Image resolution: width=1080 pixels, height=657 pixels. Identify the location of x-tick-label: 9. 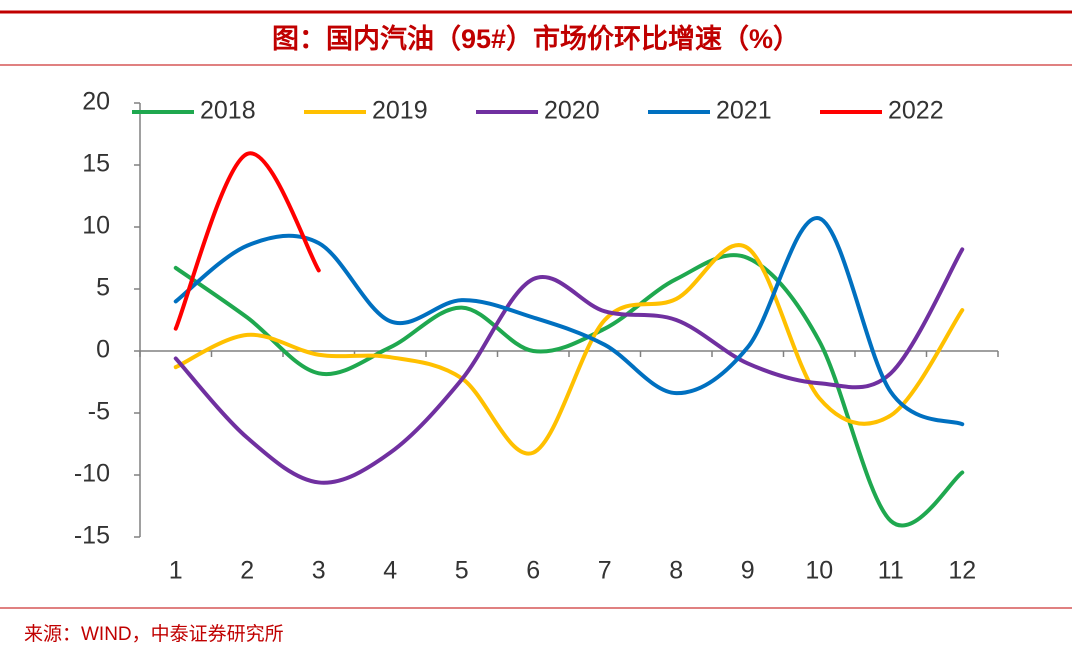
(748, 571).